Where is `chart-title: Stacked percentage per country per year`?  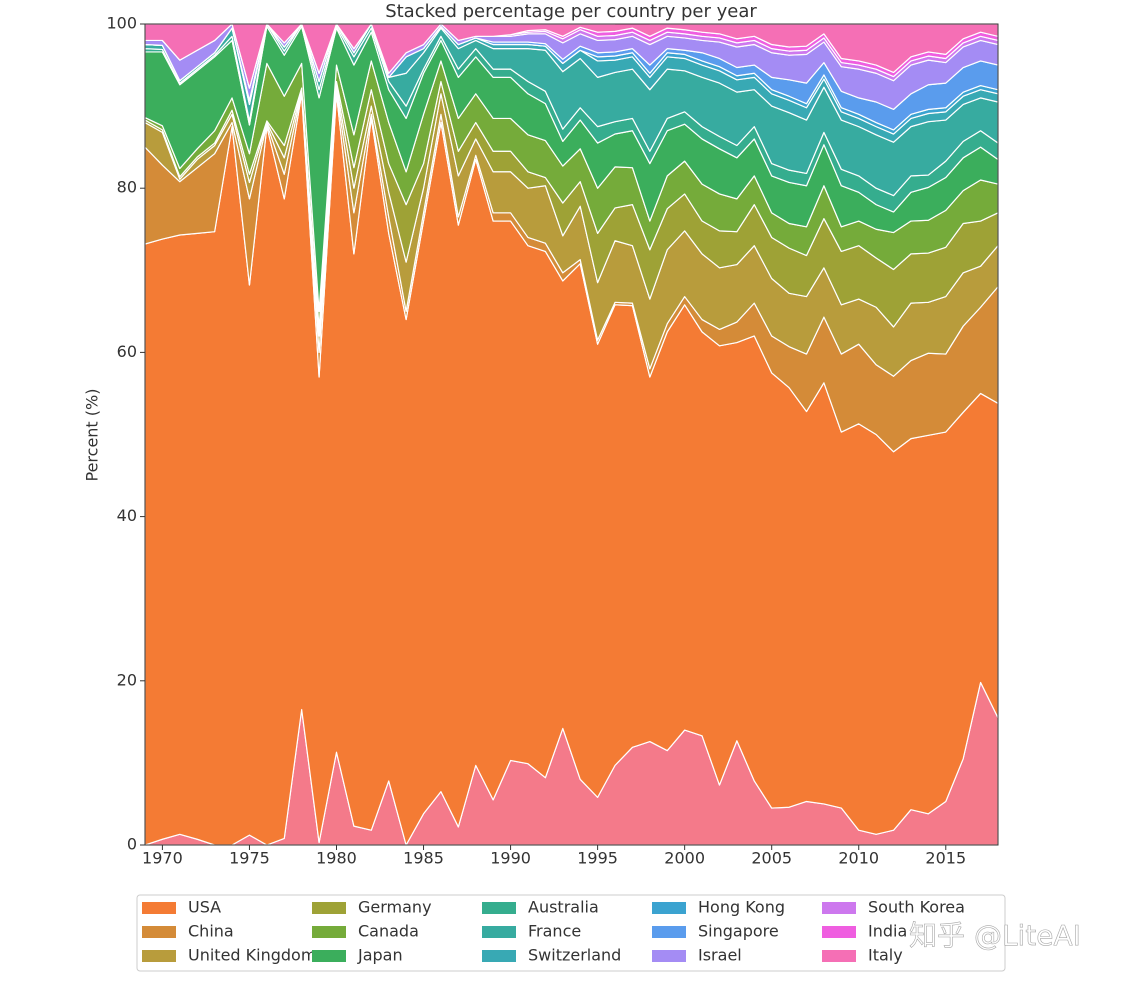 chart-title: Stacked percentage per country per year is located at coordinates (571, 11).